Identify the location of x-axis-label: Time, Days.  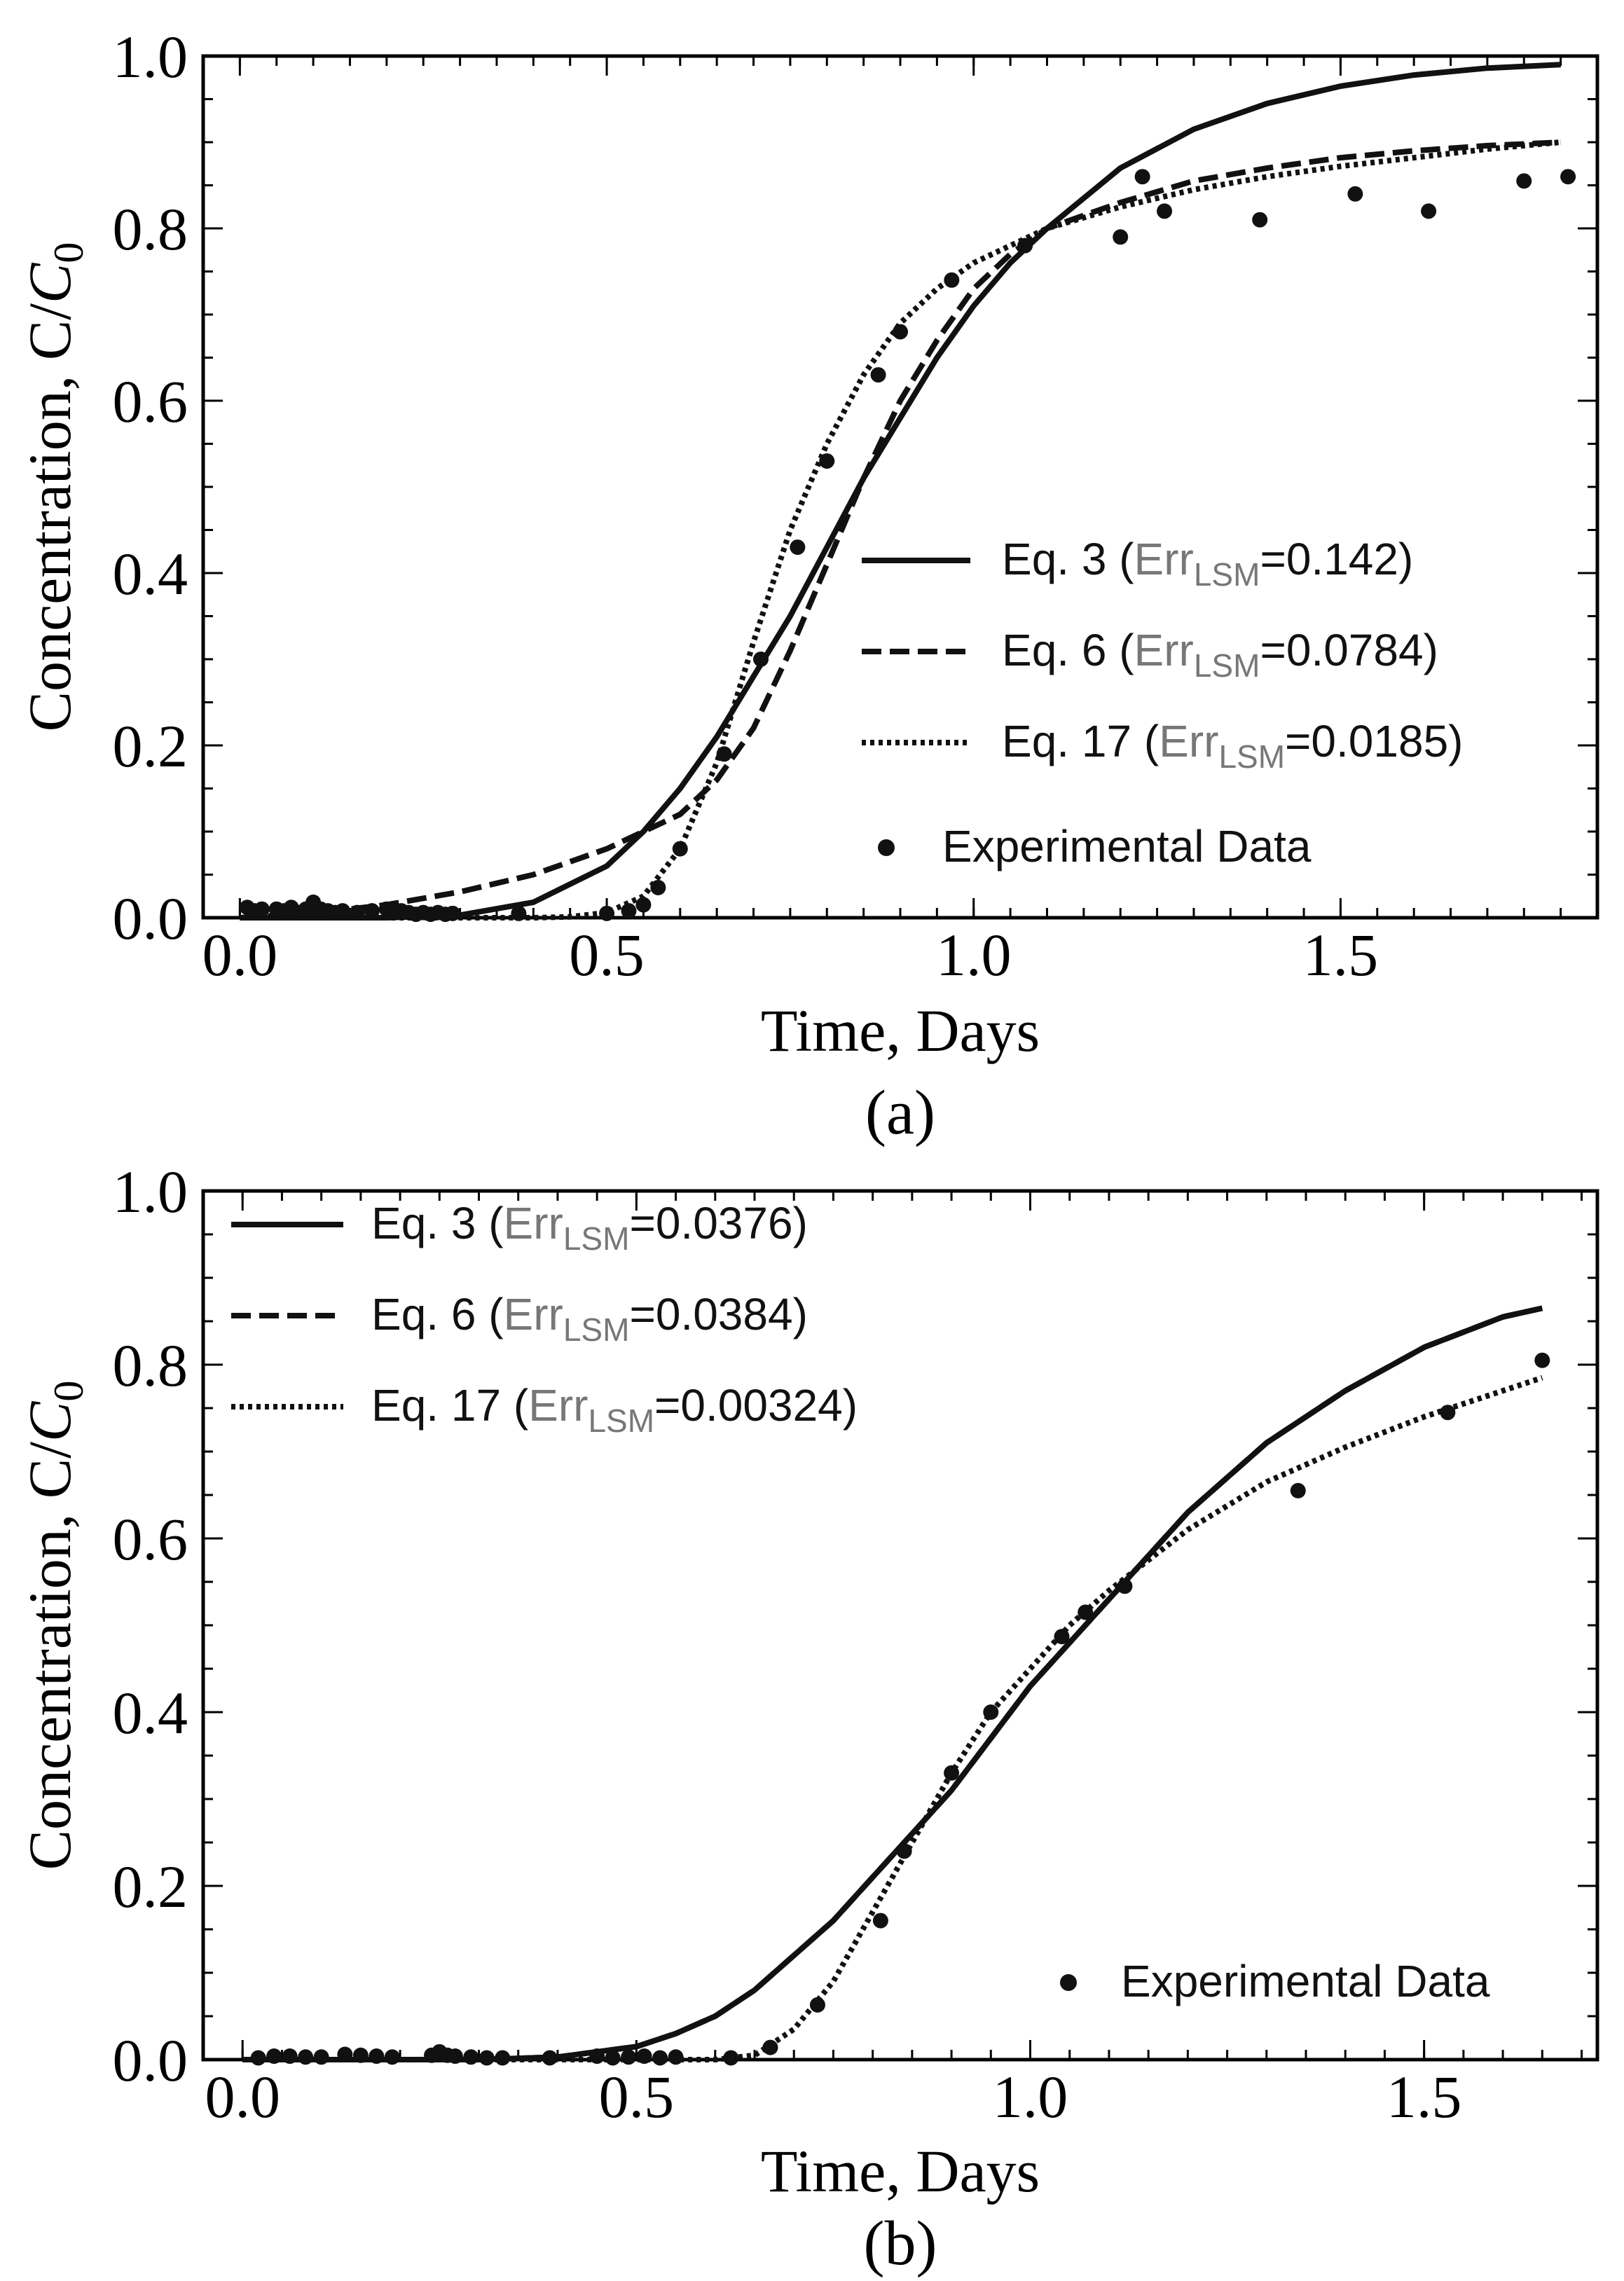
(901, 1030).